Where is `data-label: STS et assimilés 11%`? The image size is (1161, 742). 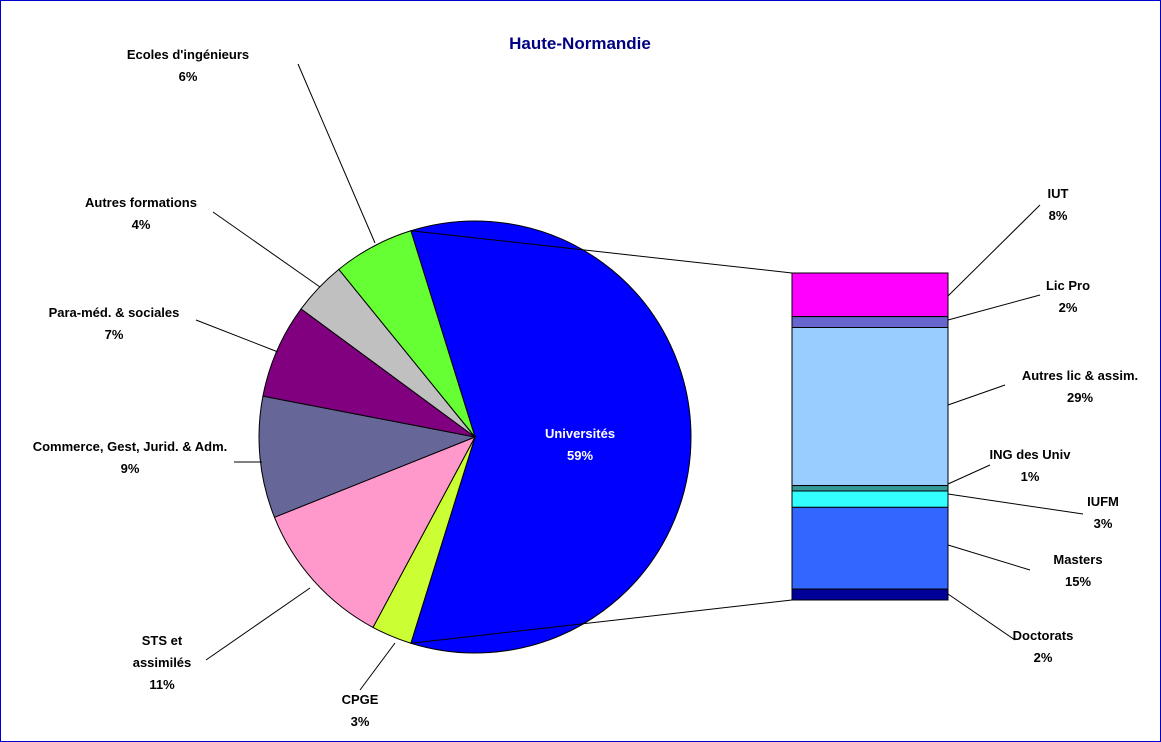
data-label: STS et assimilés 11% is located at coordinates (162, 663).